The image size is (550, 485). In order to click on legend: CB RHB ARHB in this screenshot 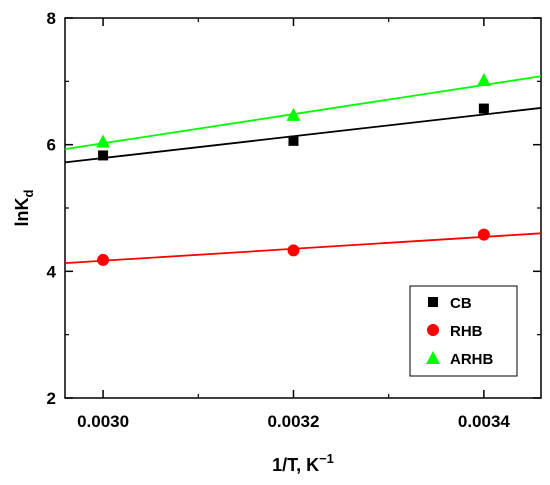, I will do `click(463, 331)`.